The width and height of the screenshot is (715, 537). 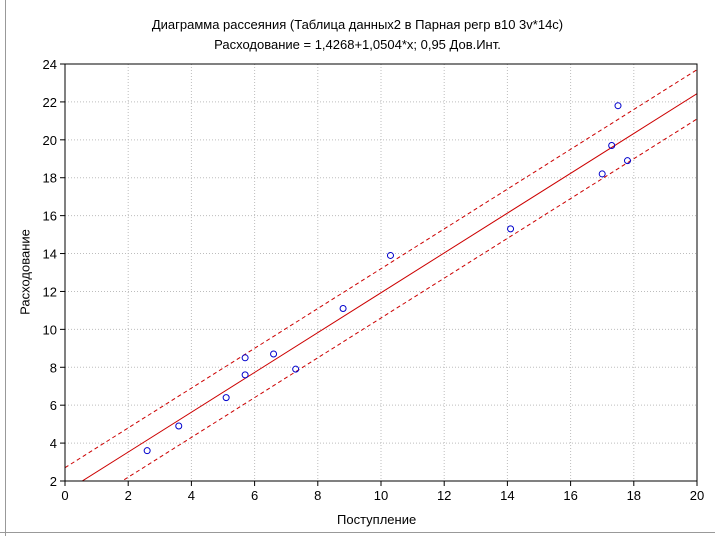 What do you see at coordinates (50, 102) in the screenshot?
I see `y-tick-label: 22` at bounding box center [50, 102].